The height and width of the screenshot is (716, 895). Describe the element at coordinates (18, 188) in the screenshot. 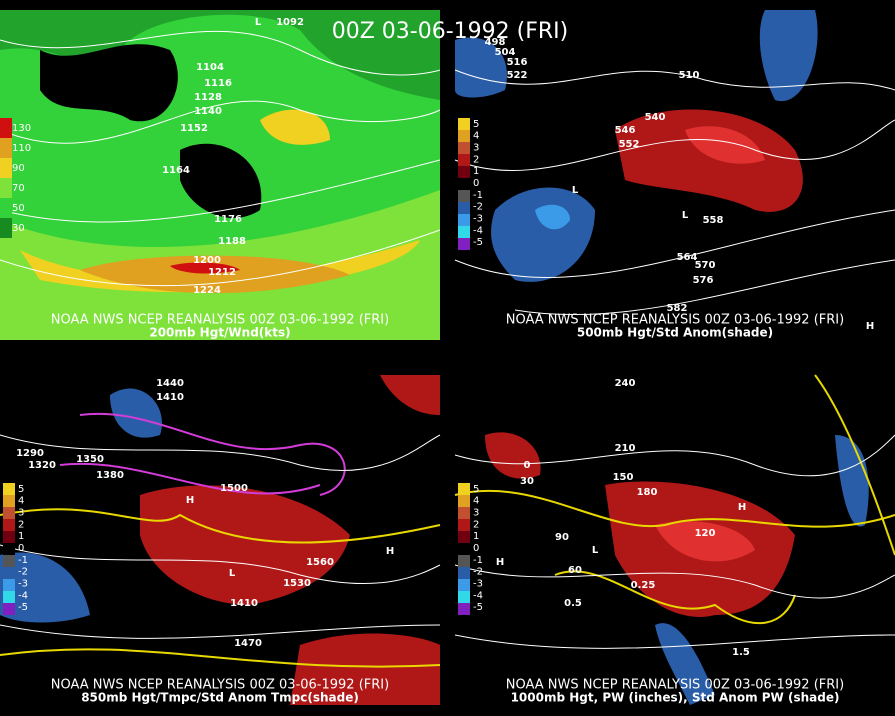

I see `legend-label: 70` at that location.